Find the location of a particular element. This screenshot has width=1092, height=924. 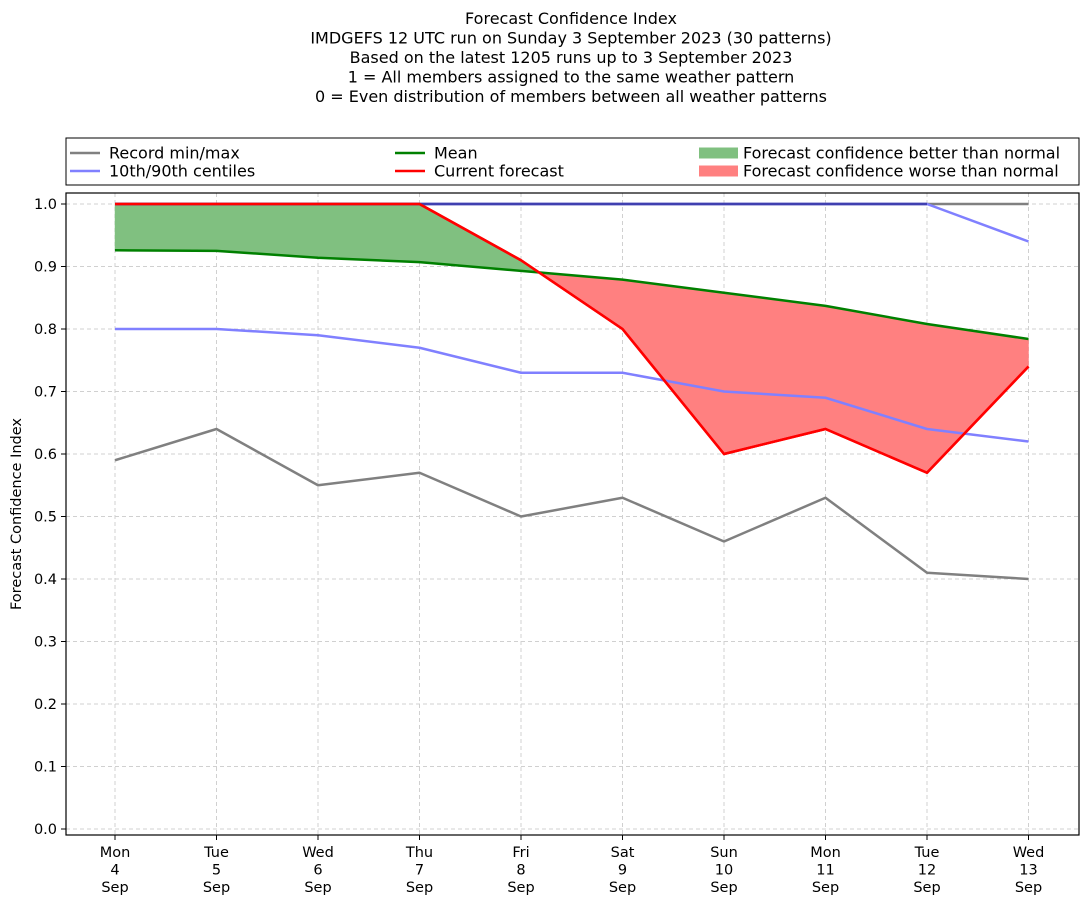

y-tick-label: 0.5 is located at coordinates (45, 518).